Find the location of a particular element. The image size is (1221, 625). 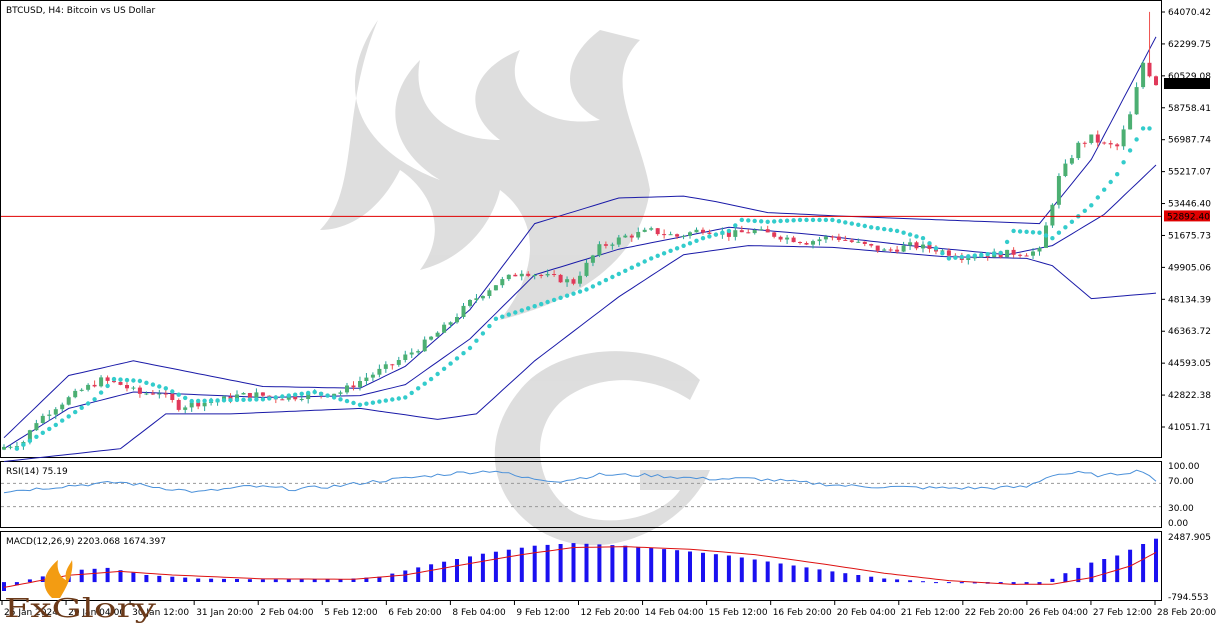

logo-text: FxGlory is located at coordinates (80, 609).